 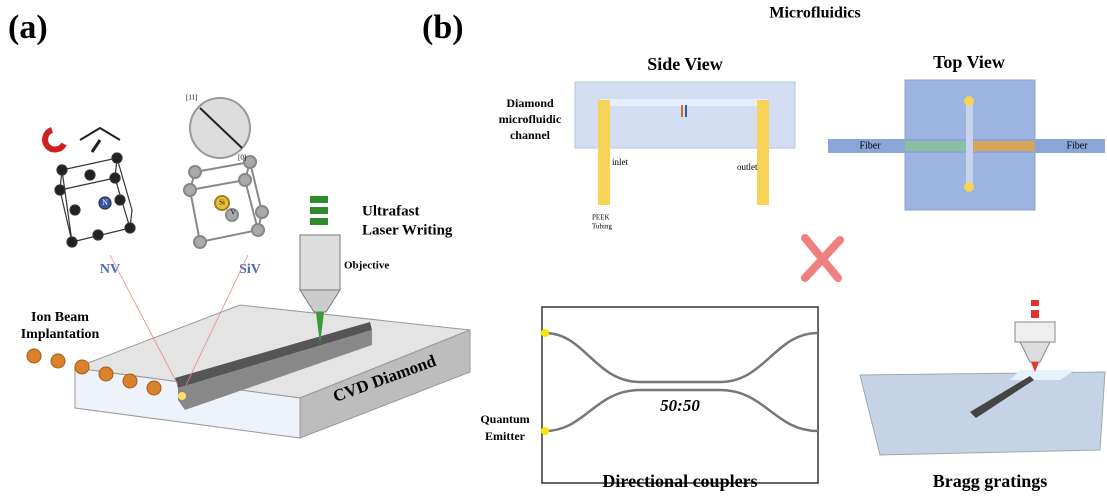 What do you see at coordinates (242, 158) in the screenshot?
I see `axis-label: [0]` at bounding box center [242, 158].